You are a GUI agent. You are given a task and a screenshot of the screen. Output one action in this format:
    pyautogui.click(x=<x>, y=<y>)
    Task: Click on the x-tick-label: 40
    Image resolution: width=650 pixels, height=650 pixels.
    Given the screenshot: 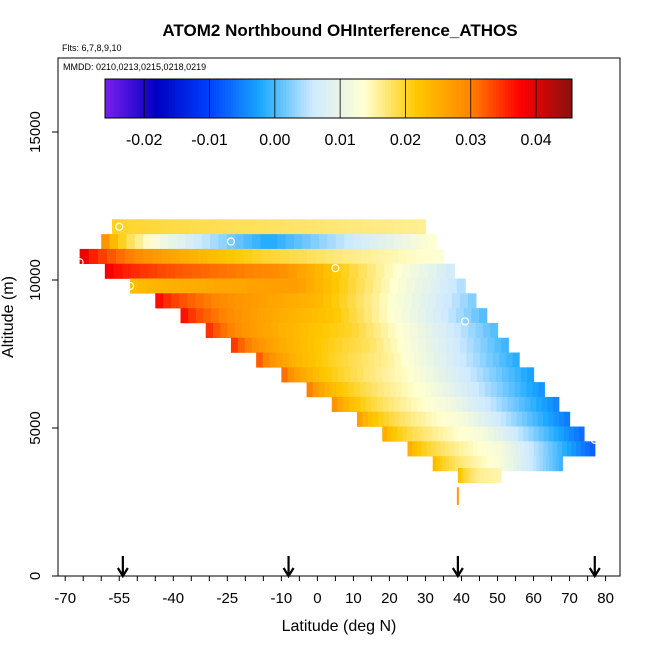 What is the action you would take?
    pyautogui.click(x=461, y=598)
    